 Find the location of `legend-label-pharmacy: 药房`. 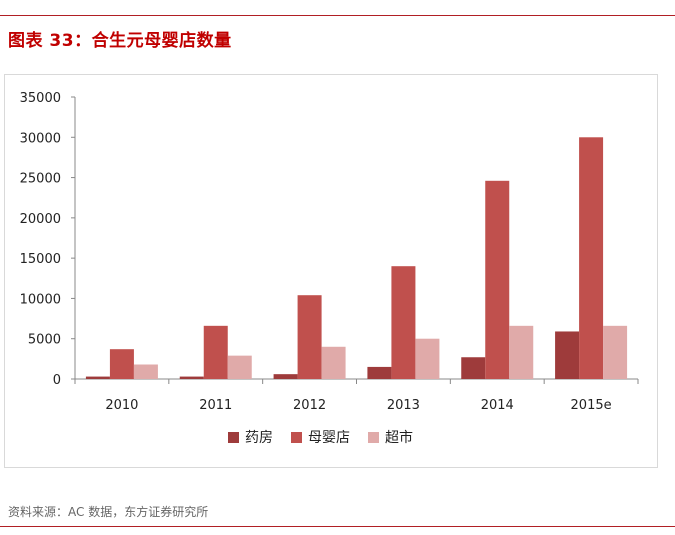

legend-label-pharmacy: 药房 is located at coordinates (259, 438).